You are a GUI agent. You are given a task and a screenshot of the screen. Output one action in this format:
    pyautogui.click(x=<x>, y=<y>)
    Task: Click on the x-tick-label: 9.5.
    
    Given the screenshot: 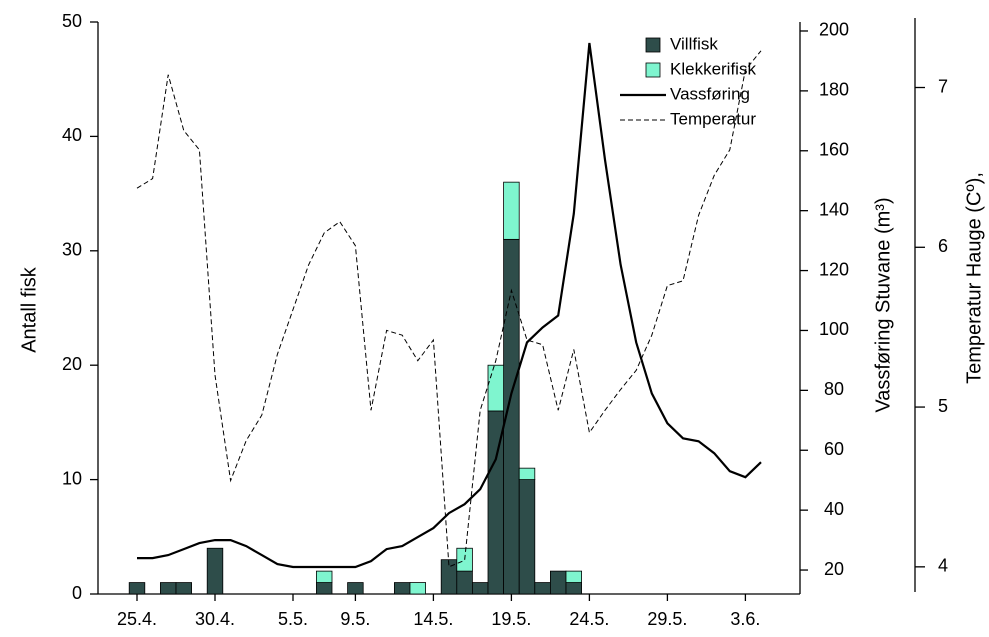 What is the action you would take?
    pyautogui.click(x=355, y=619)
    